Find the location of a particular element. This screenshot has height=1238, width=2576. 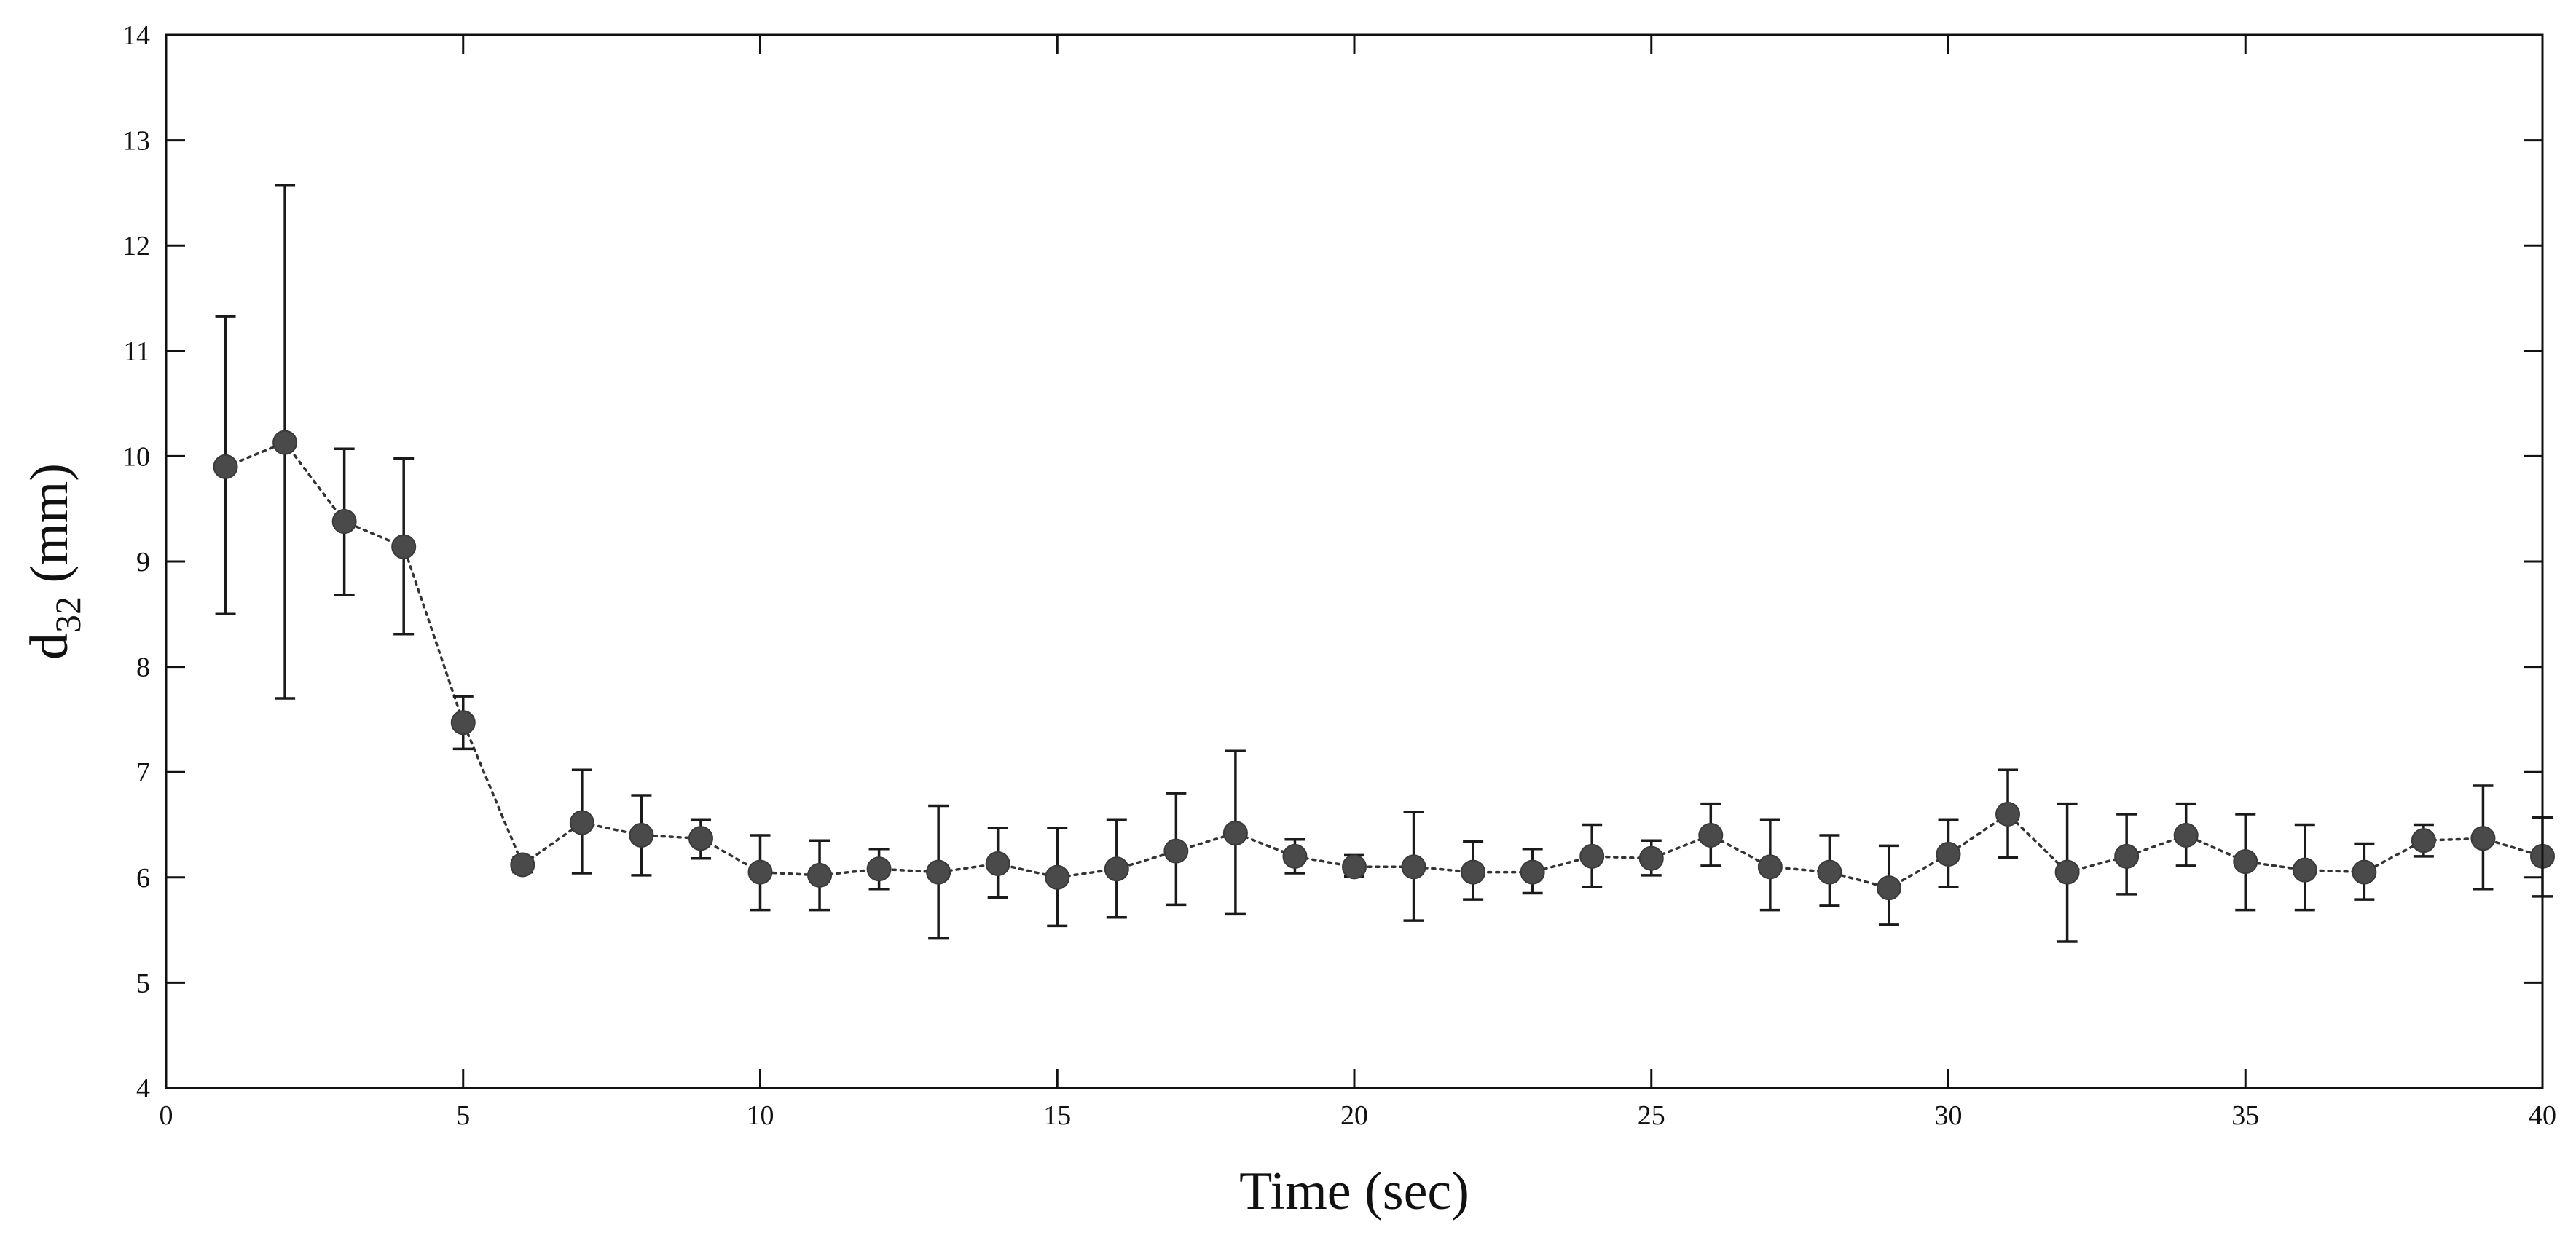

y-tick-label: 13 is located at coordinates (136, 142).